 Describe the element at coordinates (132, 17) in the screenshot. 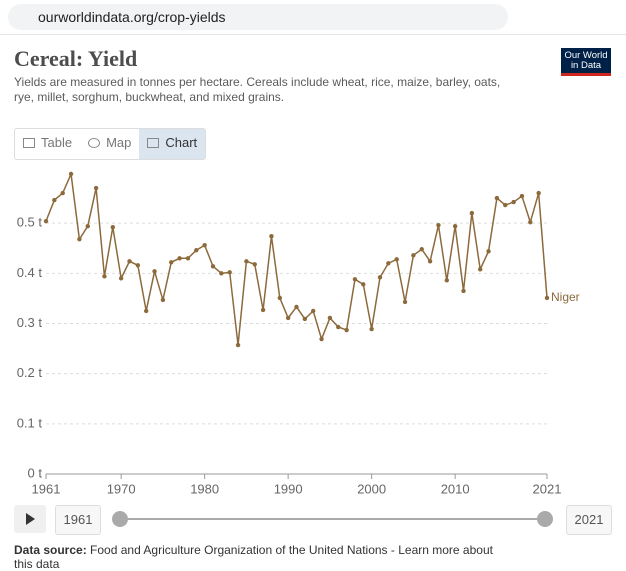

I see `url: ourworldindata.org/crop-yields` at that location.